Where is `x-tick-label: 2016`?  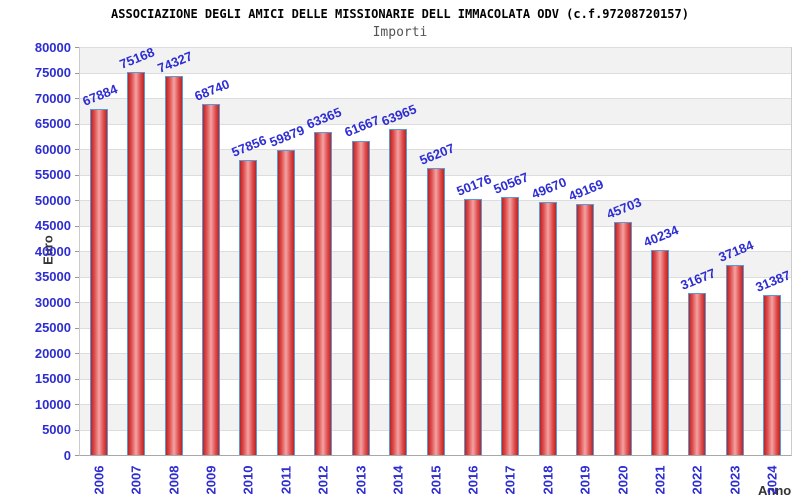 x-tick-label: 2016 is located at coordinates (473, 480).